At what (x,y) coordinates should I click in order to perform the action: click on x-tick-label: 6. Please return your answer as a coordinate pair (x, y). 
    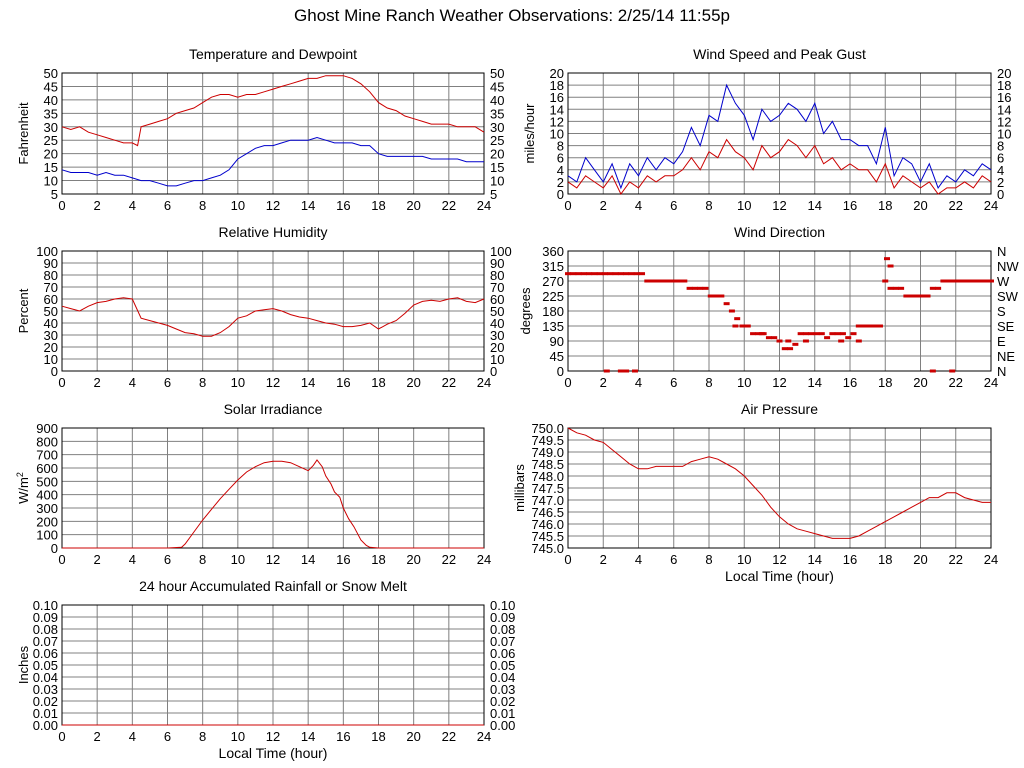
    Looking at the image, I should click on (167, 559).